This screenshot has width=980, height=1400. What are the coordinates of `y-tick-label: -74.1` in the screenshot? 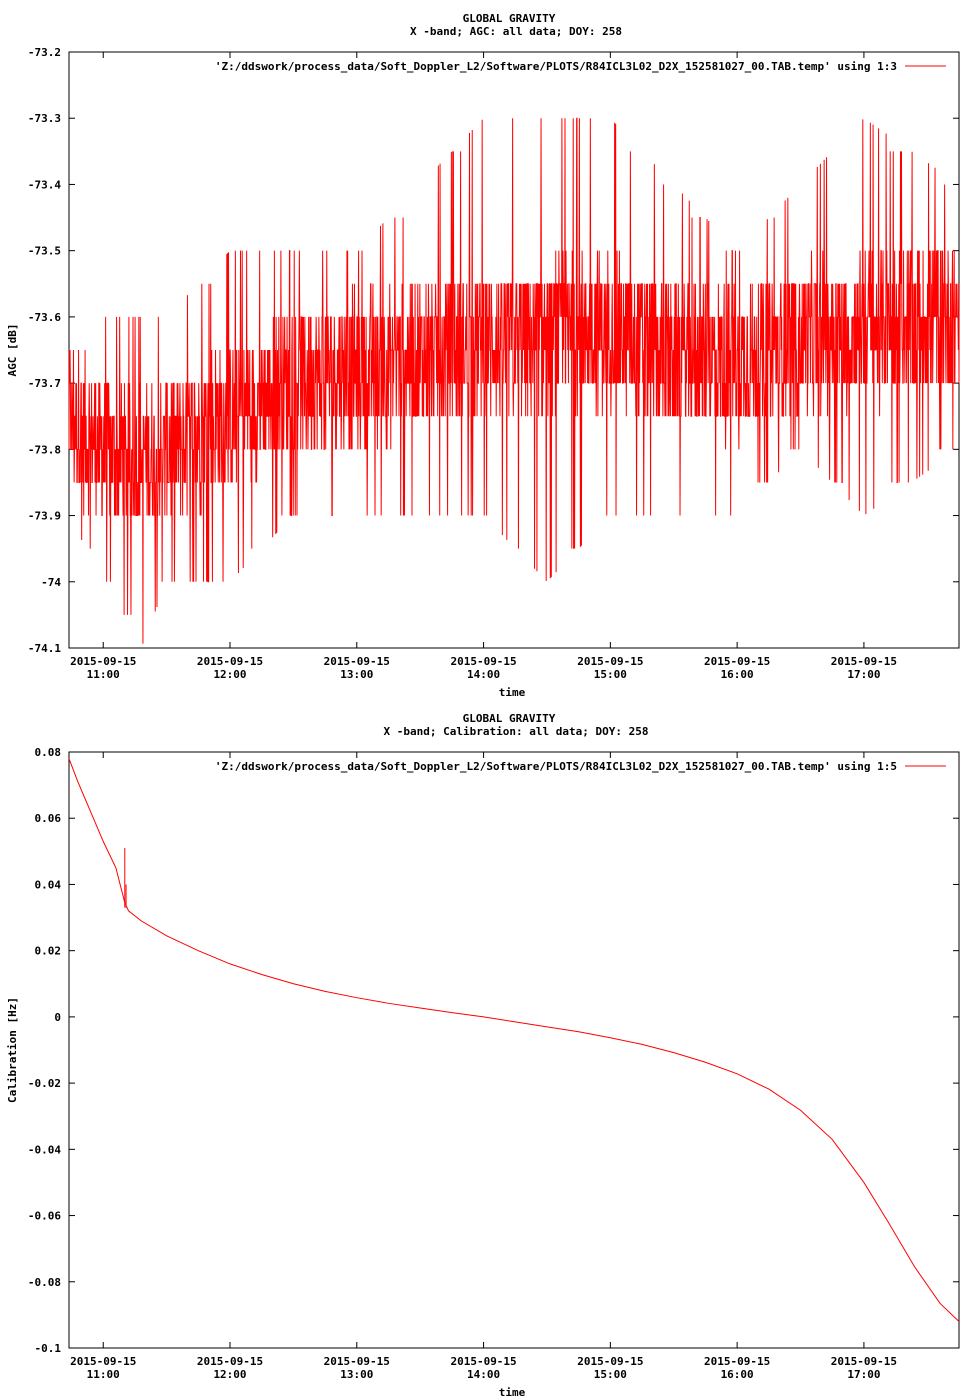 It's located at (44, 648).